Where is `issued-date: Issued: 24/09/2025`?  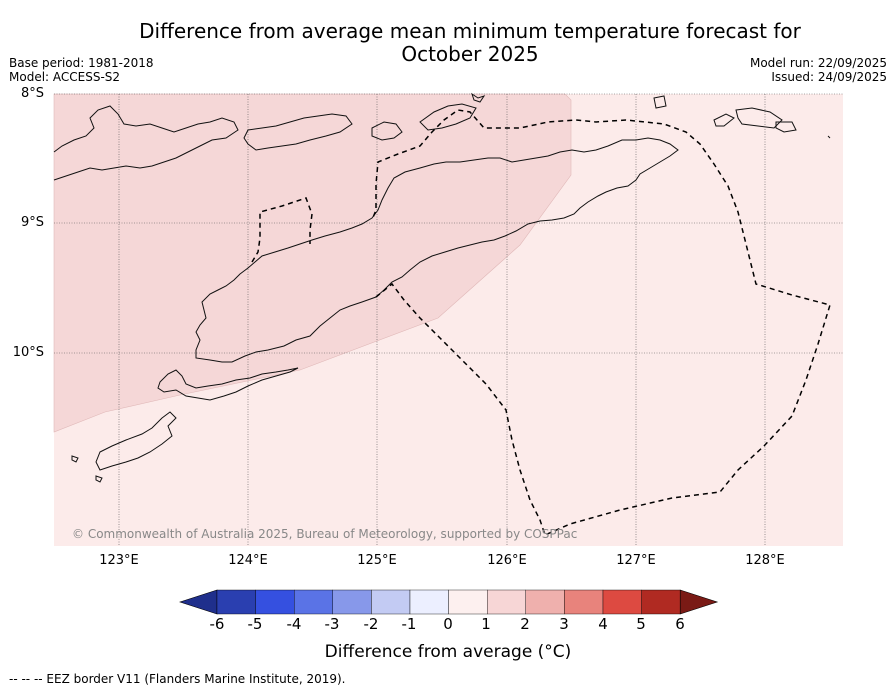
issued-date: Issued: 24/09/2025 is located at coordinates (829, 77).